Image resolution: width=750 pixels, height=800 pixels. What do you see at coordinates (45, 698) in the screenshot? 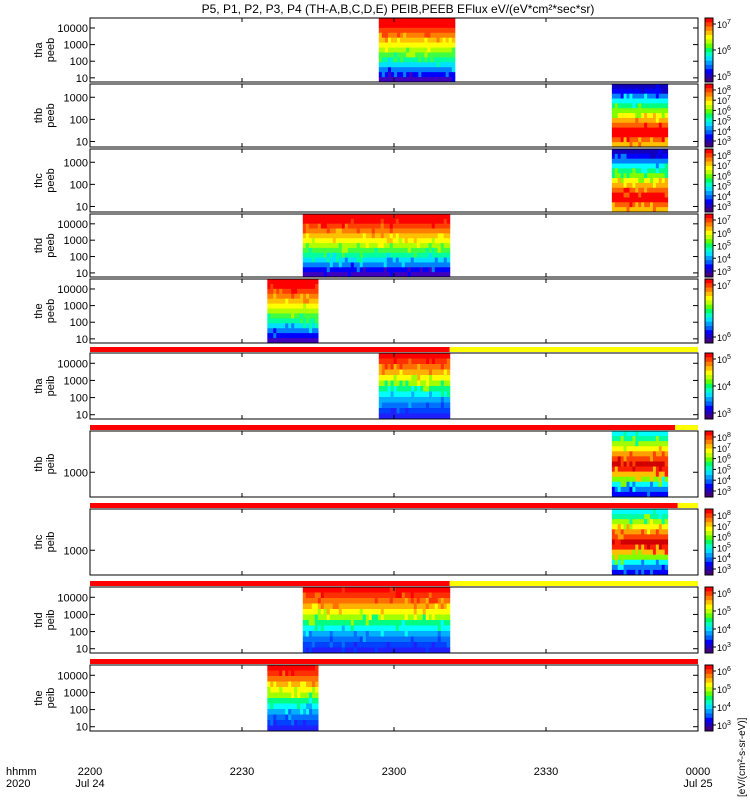
I see `y-axis-label: thepeib` at bounding box center [45, 698].